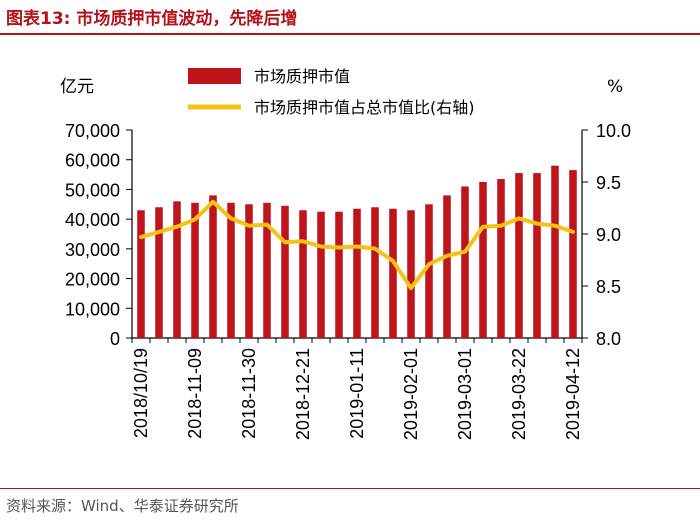 This screenshot has width=700, height=524. Describe the element at coordinates (608, 183) in the screenshot. I see `y-right-tick-label: 9.5` at that location.